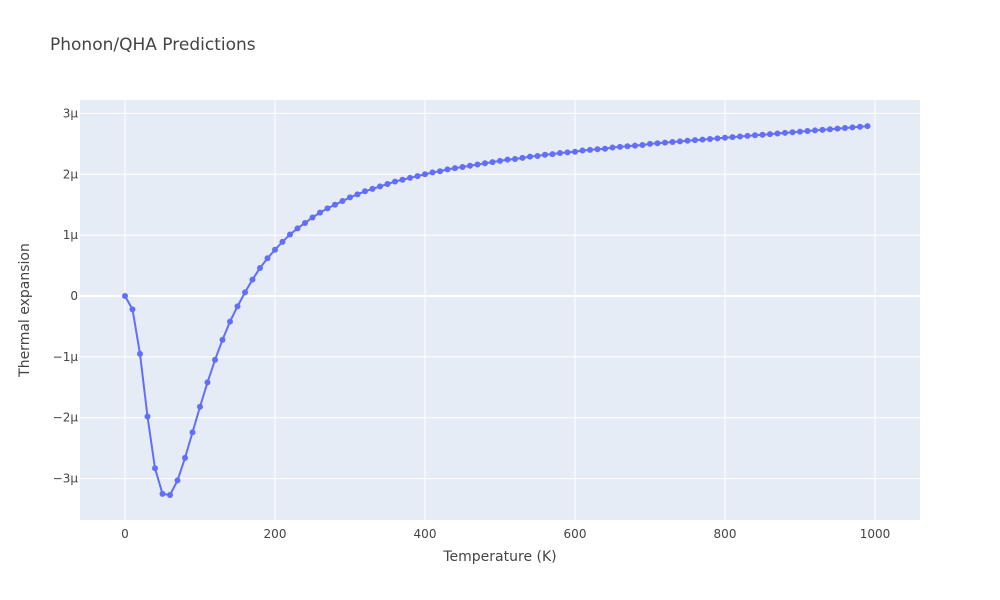  I want to click on y-tick-label: −2μ, so click(66, 418).